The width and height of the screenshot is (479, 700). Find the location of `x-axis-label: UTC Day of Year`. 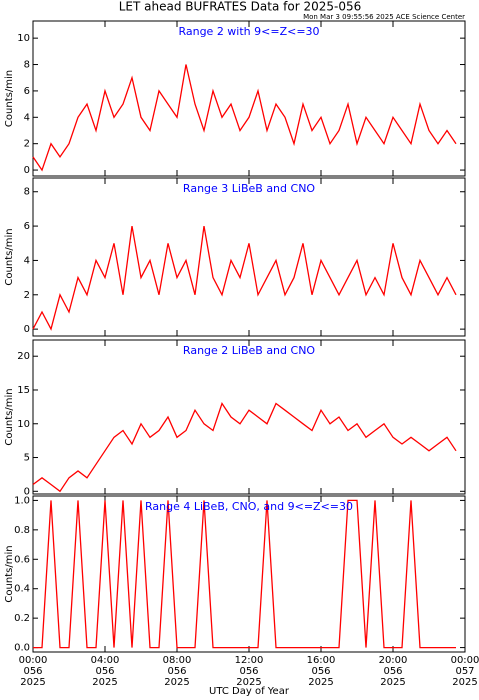

x-axis-label: UTC Day of Year is located at coordinates (249, 691).